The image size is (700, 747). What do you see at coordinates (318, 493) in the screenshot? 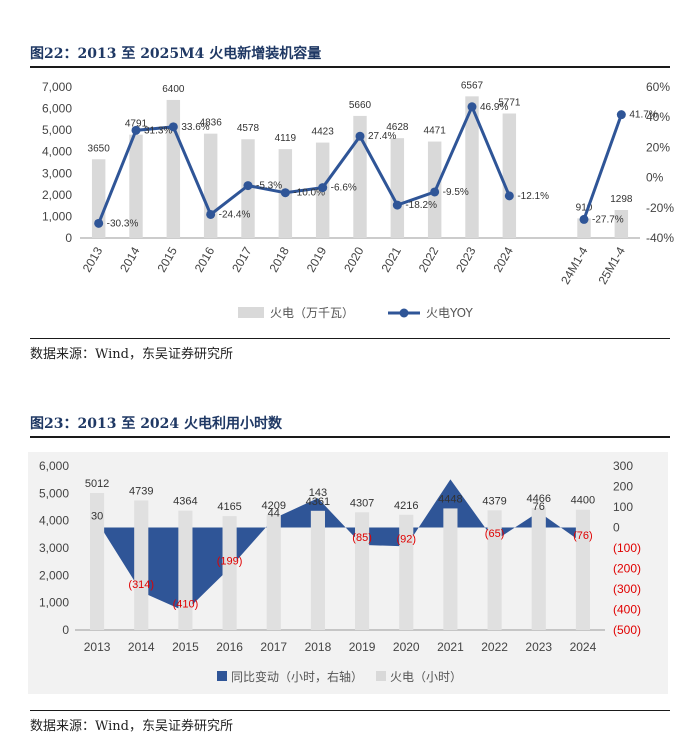
I see `yoy-change-label: 143` at bounding box center [318, 493].